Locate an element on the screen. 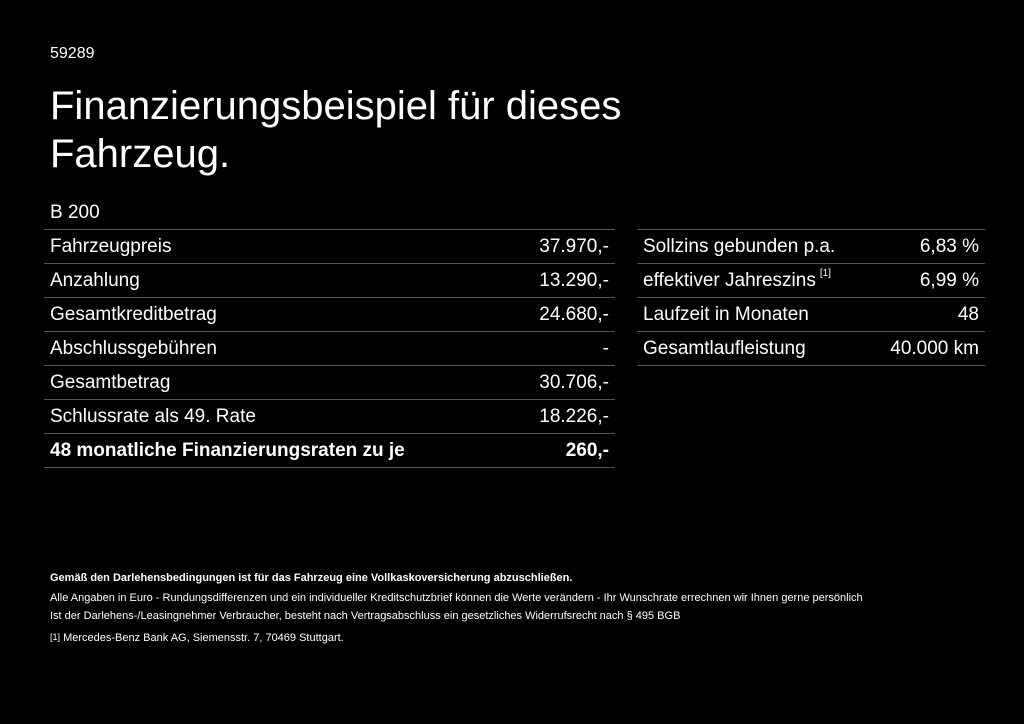 The height and width of the screenshot is (724, 1024). row-label-text: Gesamtlaufleistung is located at coordinates (724, 348).